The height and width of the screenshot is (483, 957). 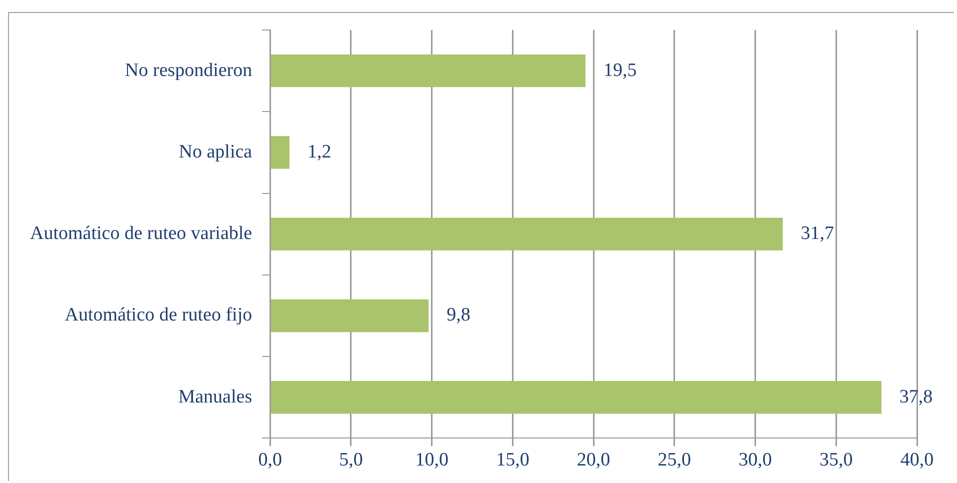 I want to click on data-label: 37,8, so click(x=916, y=397).